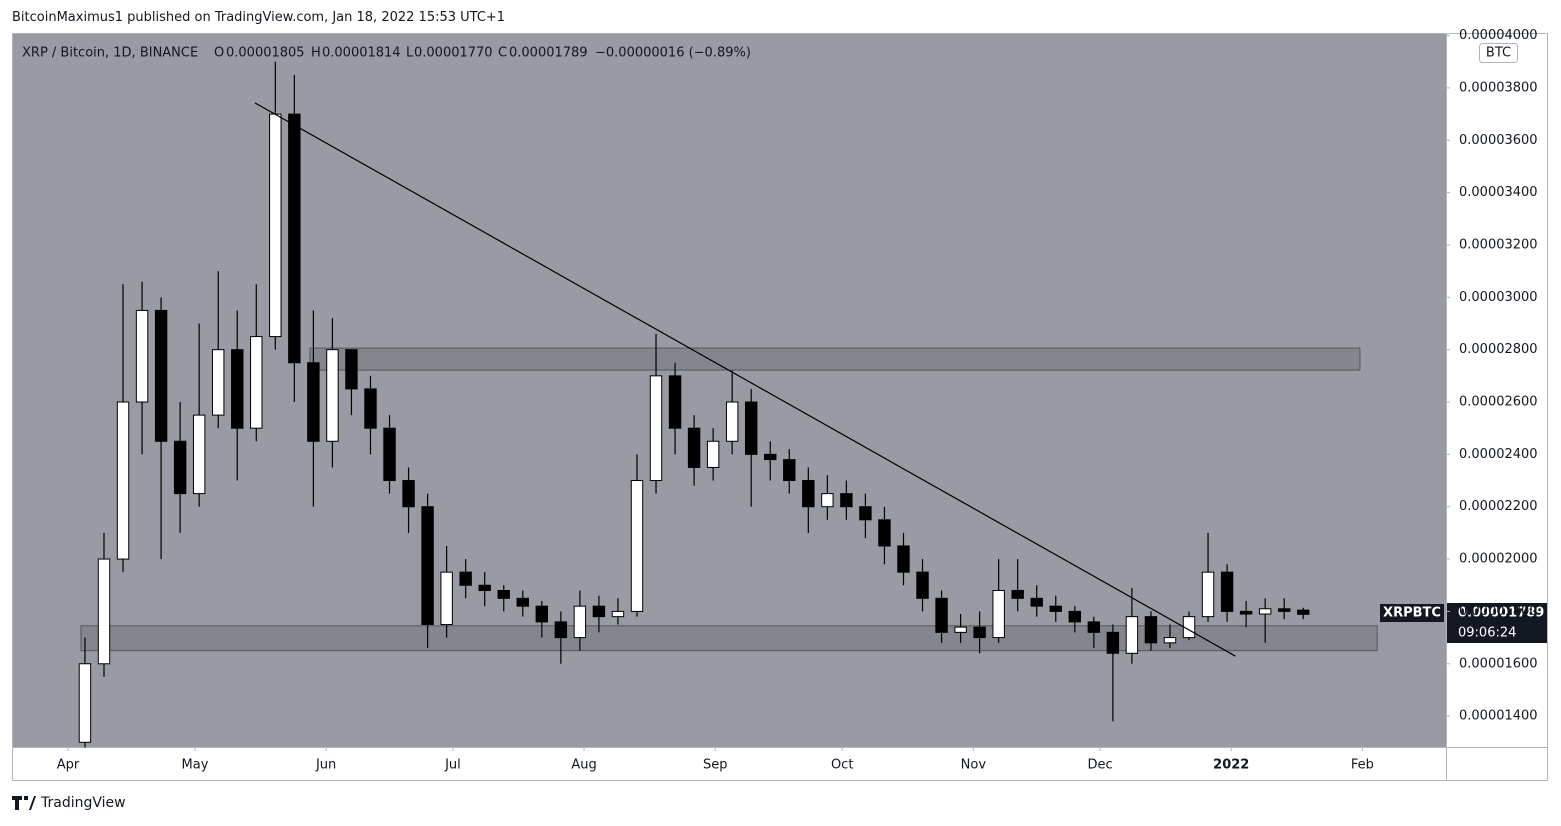 The image size is (1561, 826). Describe the element at coordinates (1498, 454) in the screenshot. I see `y-tick-label: 0.00002400` at that location.